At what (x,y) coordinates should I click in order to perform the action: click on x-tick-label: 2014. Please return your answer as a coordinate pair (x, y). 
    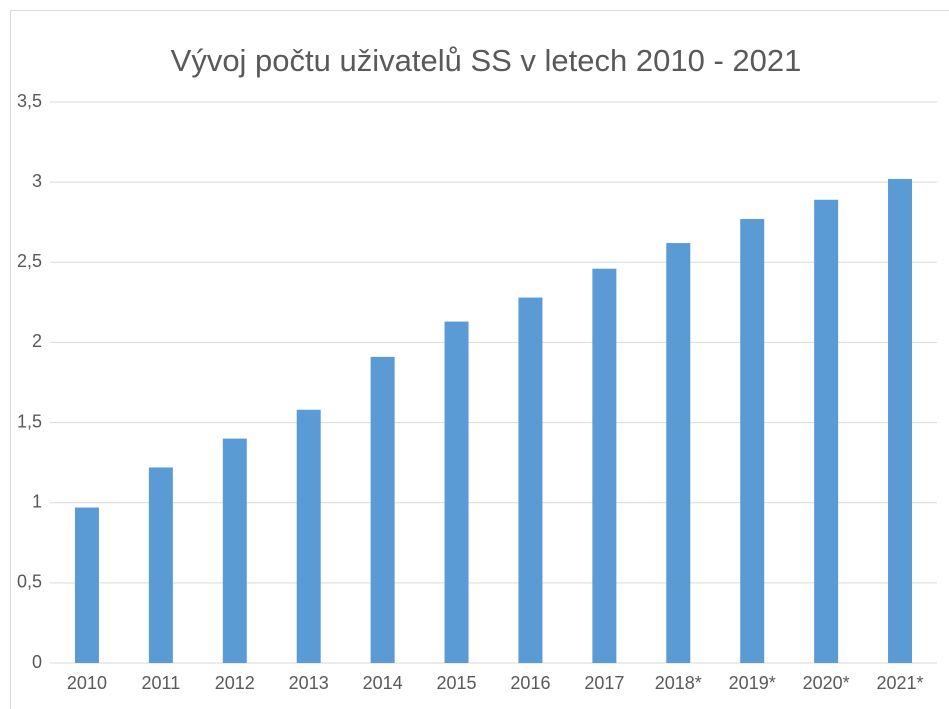
    Looking at the image, I should click on (383, 683).